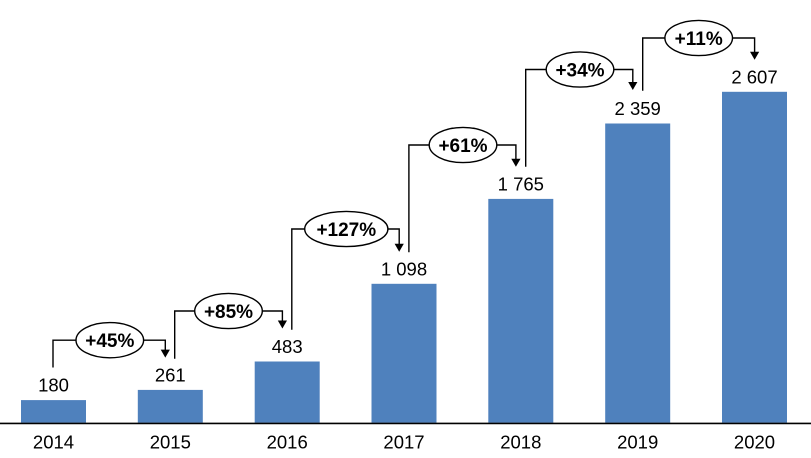  What do you see at coordinates (754, 76) in the screenshot?
I see `svg-text: 2 607` at bounding box center [754, 76].